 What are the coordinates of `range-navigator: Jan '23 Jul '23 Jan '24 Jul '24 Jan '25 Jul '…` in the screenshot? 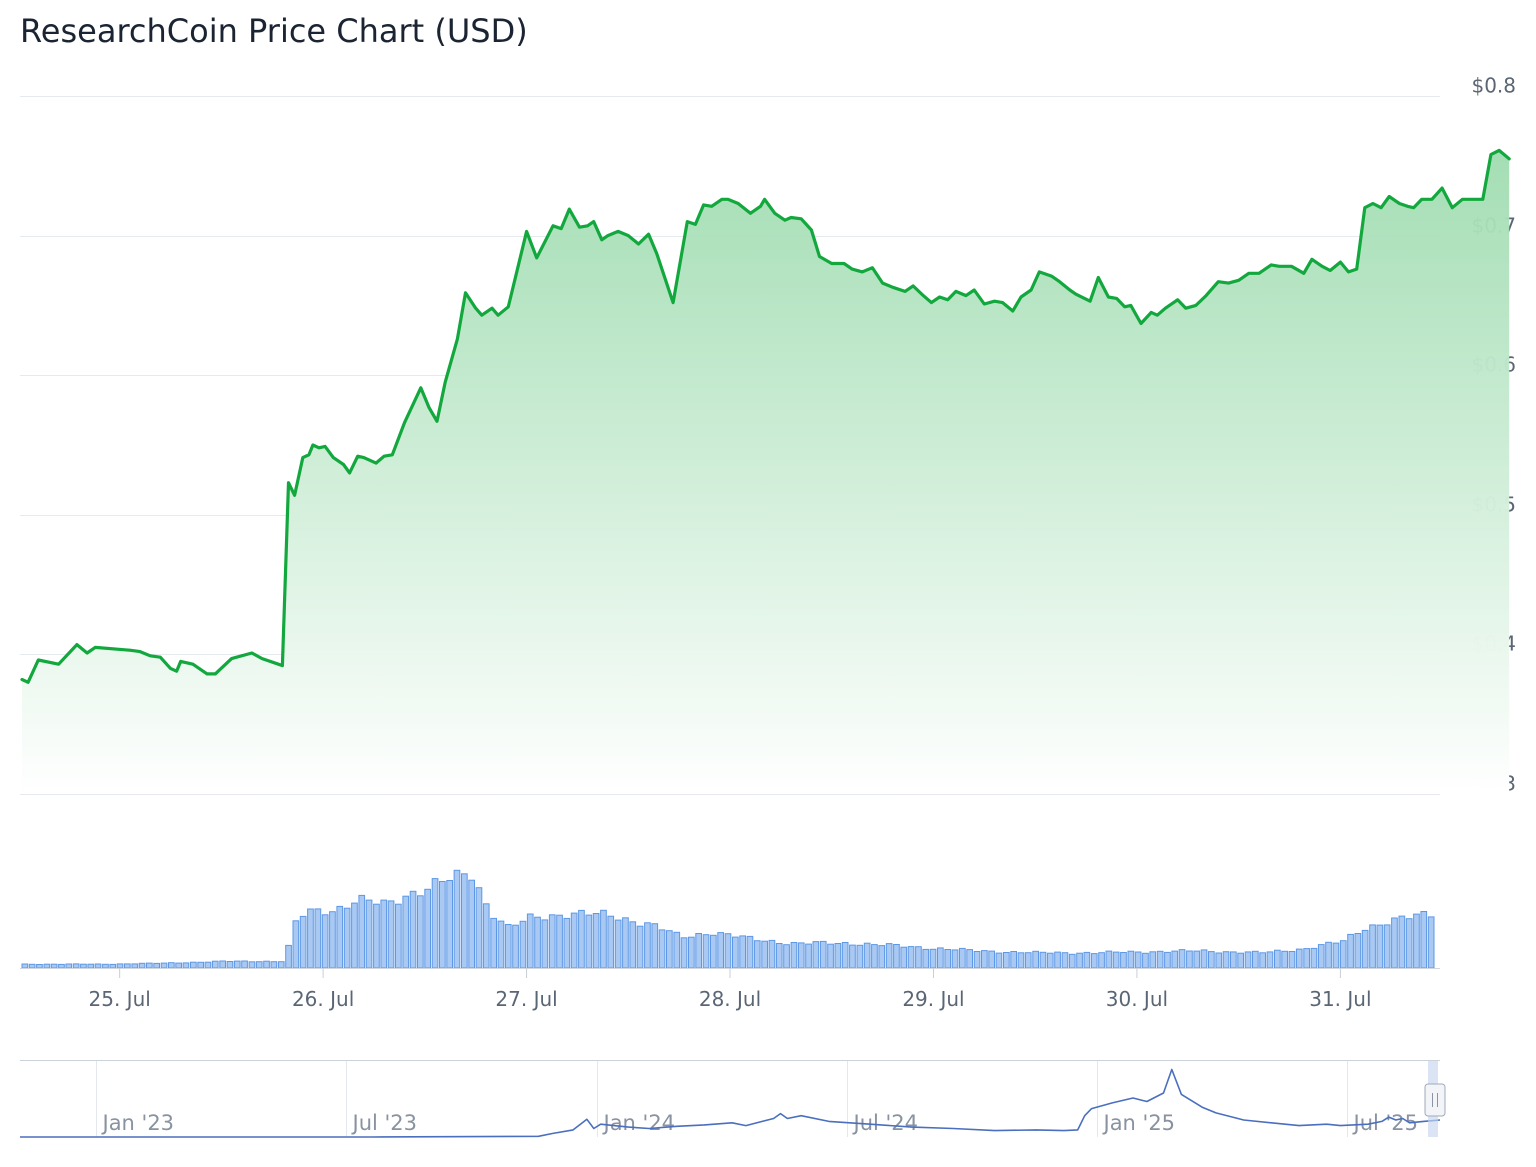 It's located at (733, 1099).